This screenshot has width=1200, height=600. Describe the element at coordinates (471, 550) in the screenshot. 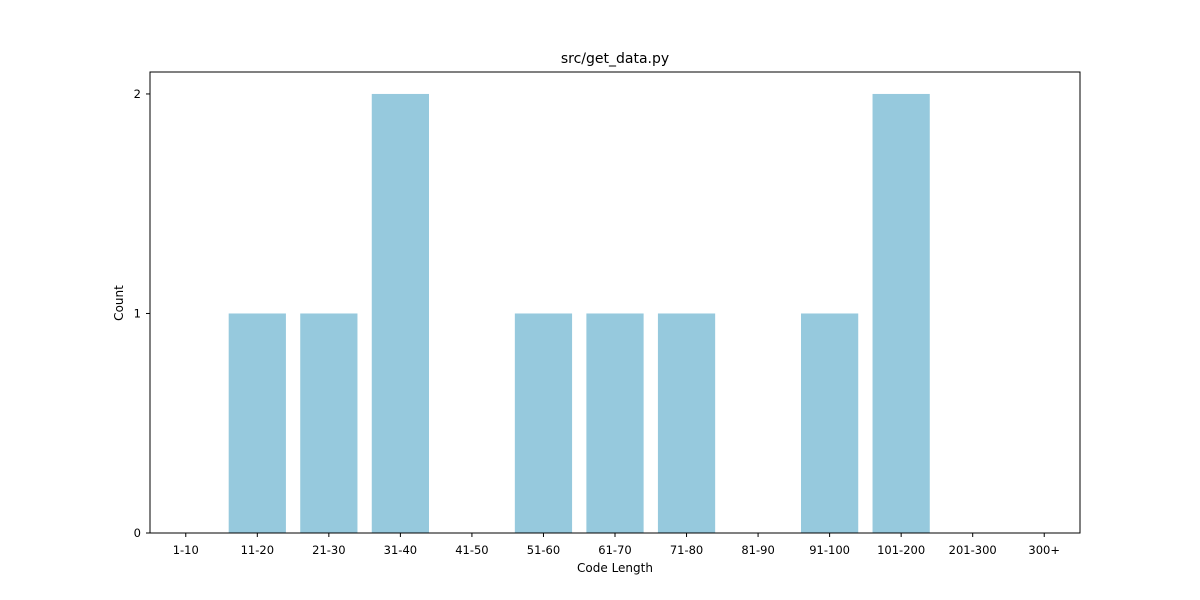

I see `x-tick-label: 41-50` at that location.